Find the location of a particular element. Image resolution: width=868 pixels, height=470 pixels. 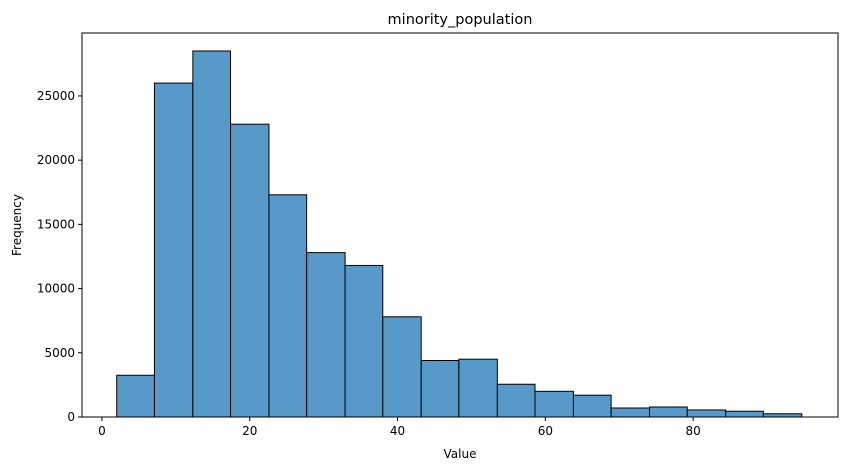

x-axis-ticks: 0 20 40 60 80 is located at coordinates (399, 427).